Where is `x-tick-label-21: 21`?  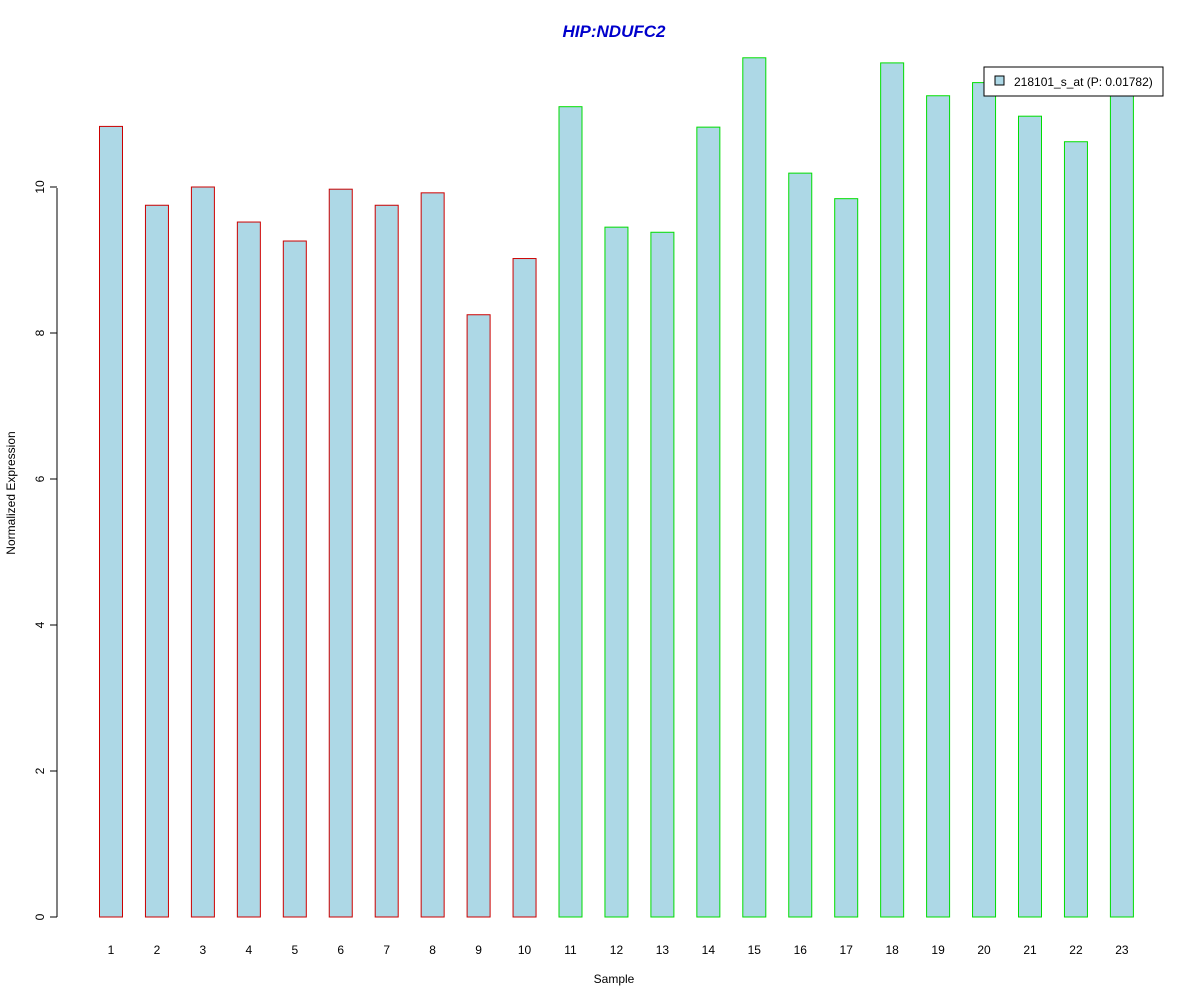 x-tick-label-21: 21 is located at coordinates (1030, 950).